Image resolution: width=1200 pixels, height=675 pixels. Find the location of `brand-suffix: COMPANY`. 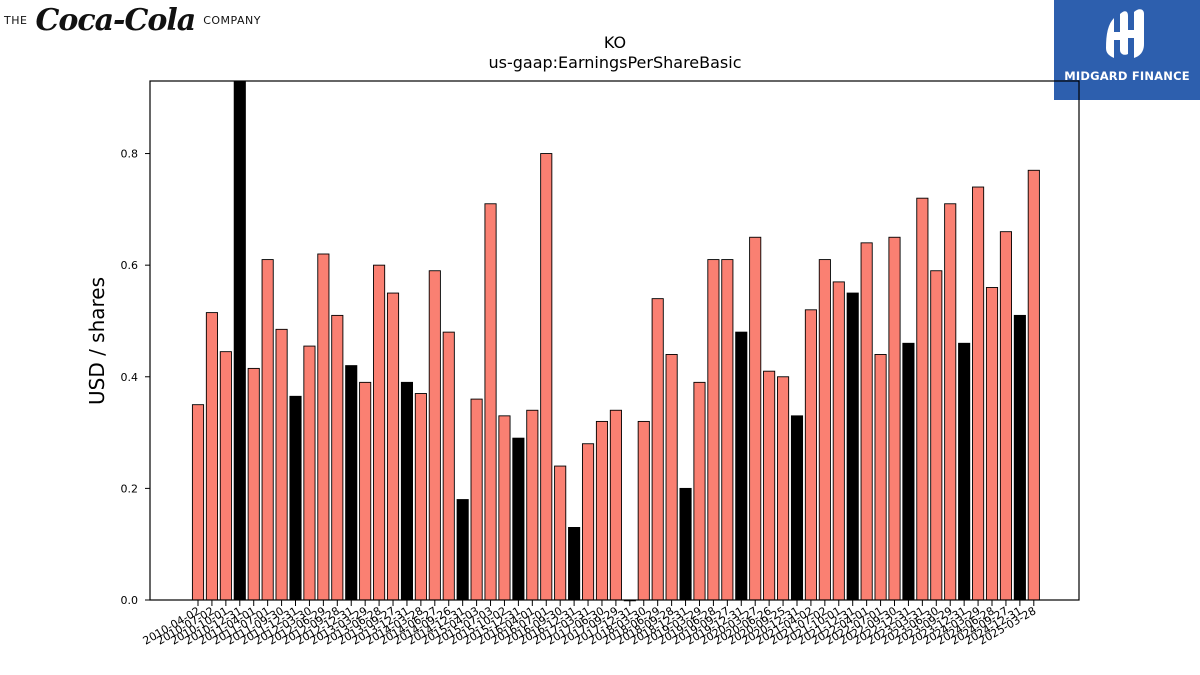

brand-suffix: COMPANY is located at coordinates (232, 20).